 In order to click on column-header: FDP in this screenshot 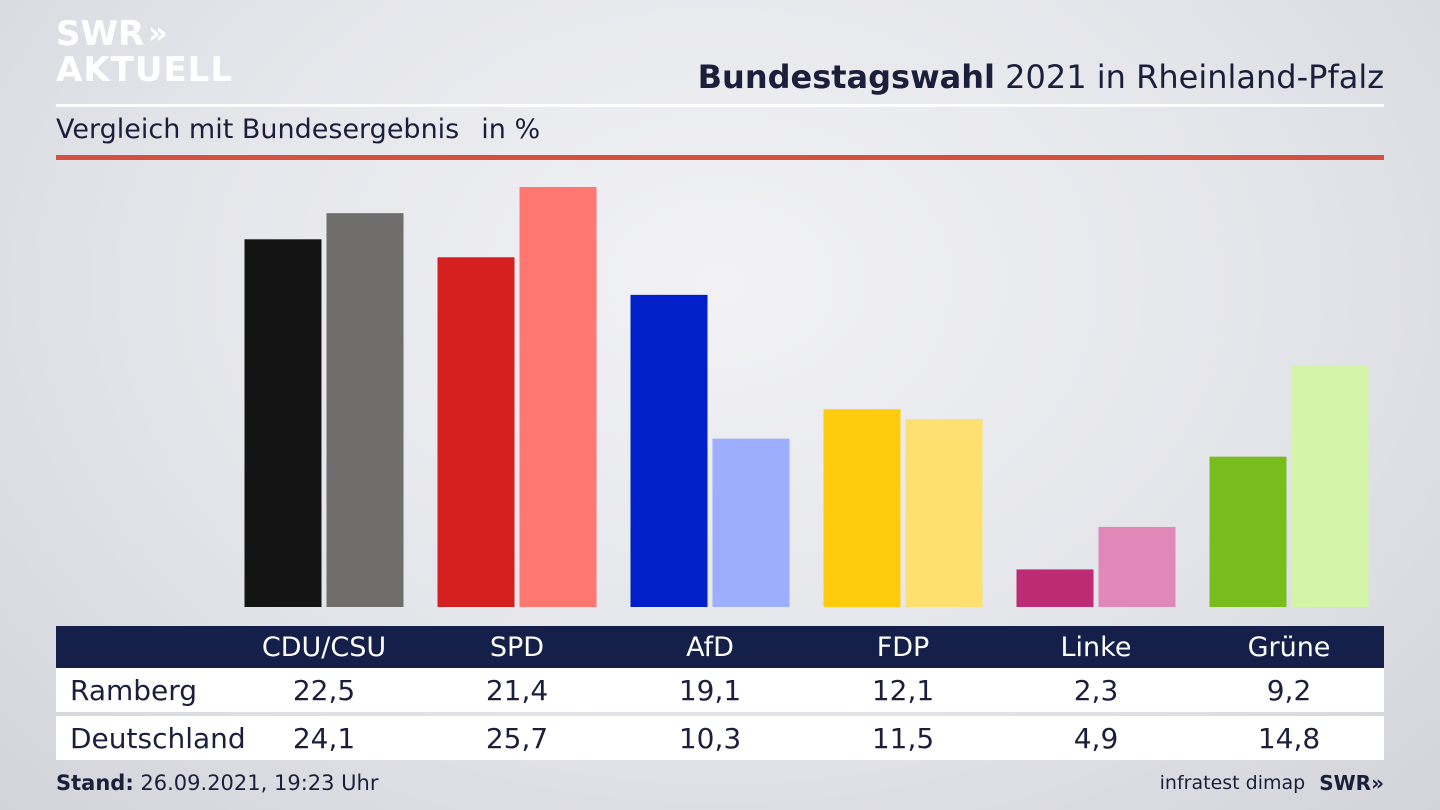, I will do `click(903, 647)`.